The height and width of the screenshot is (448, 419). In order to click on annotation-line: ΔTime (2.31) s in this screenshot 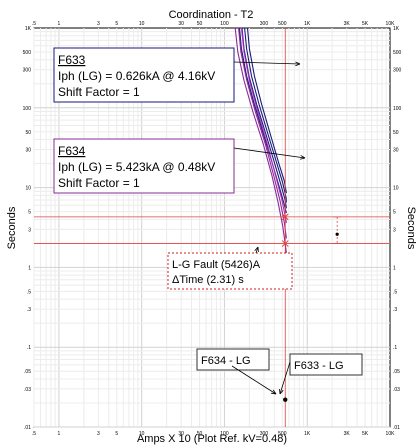, I will do `click(208, 280)`.